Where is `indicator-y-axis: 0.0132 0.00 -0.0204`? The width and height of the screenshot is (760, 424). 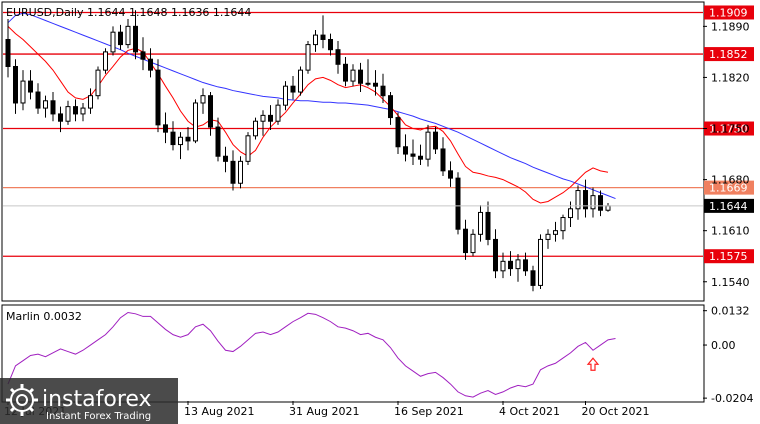 indicator-y-axis: 0.0132 0.00 -0.0204 is located at coordinates (728, 355).